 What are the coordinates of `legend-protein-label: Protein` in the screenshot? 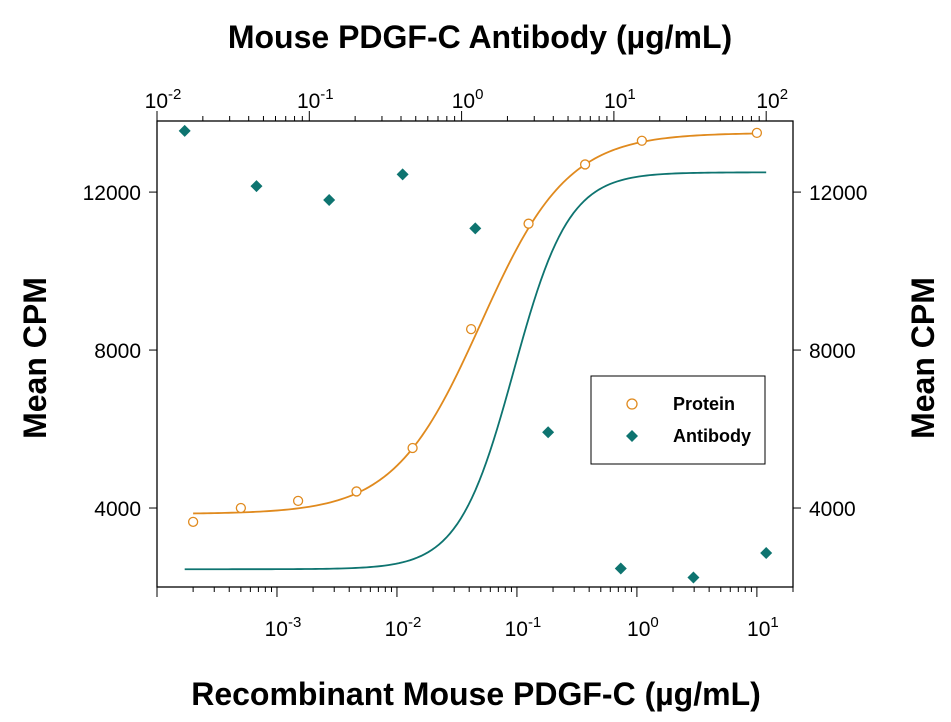 It's located at (704, 404).